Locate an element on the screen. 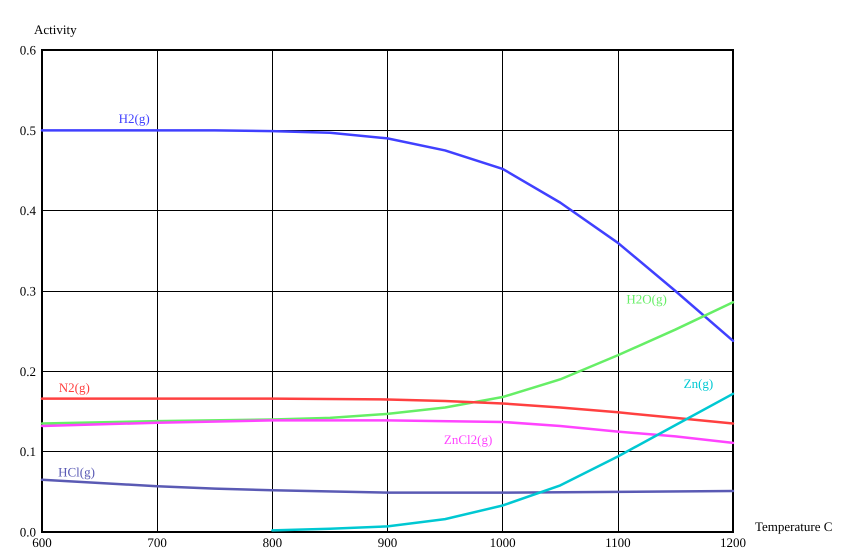 This screenshot has height=556, width=857. y-tick-label: 0.2 is located at coordinates (28, 371).